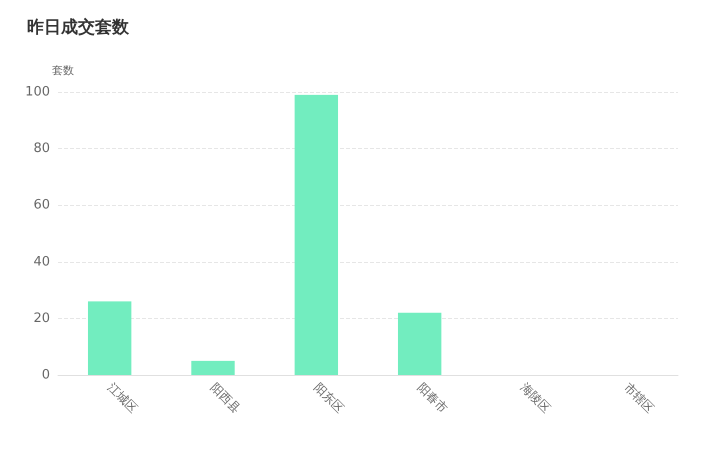 This screenshot has height=464, width=714. Describe the element at coordinates (226, 398) in the screenshot. I see `x-tick-label: 阳西县` at that location.